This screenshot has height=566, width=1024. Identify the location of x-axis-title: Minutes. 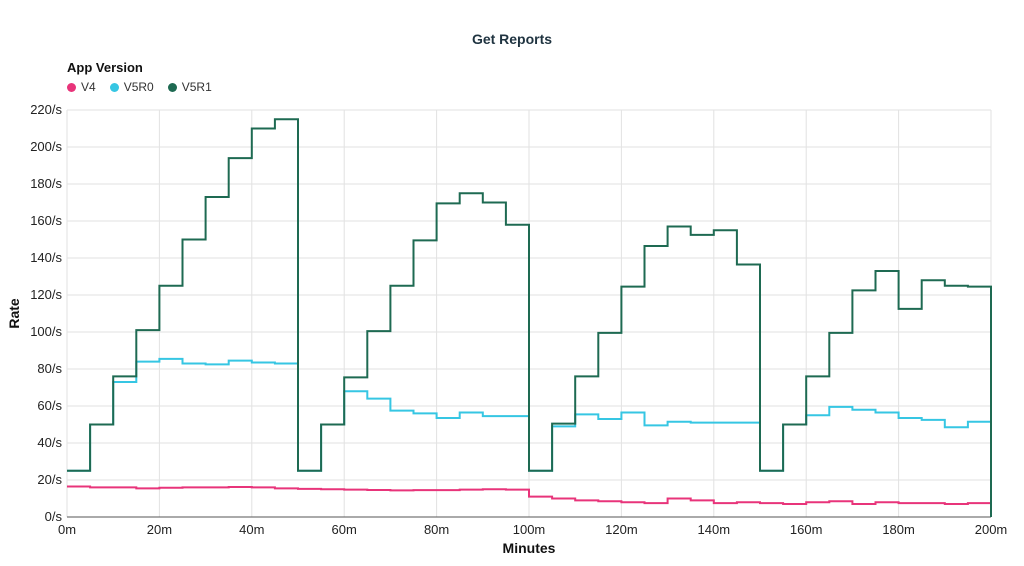
(529, 548).